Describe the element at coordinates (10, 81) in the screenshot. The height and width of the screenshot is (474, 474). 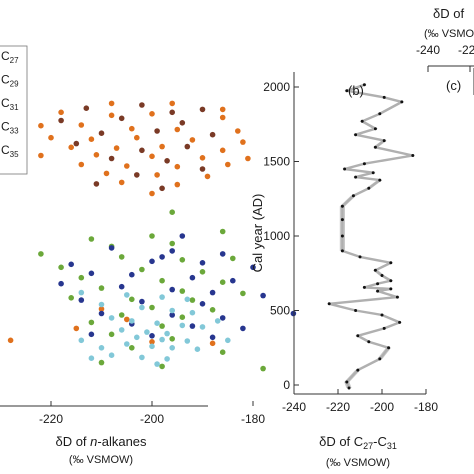
I see `legend-entry-c29: C29` at that location.